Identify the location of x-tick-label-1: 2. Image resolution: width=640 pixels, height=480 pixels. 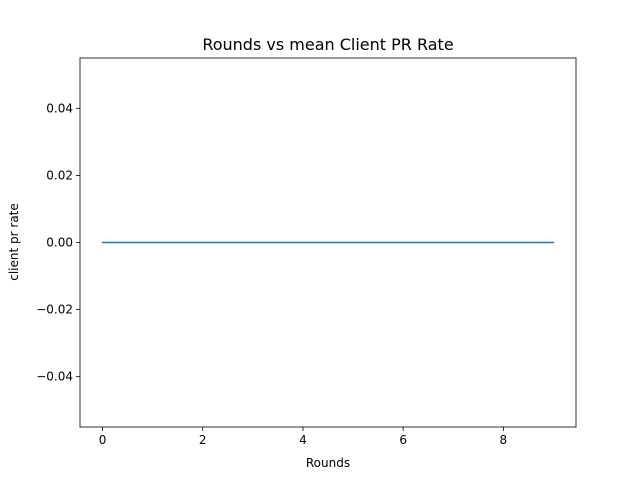
(203, 440).